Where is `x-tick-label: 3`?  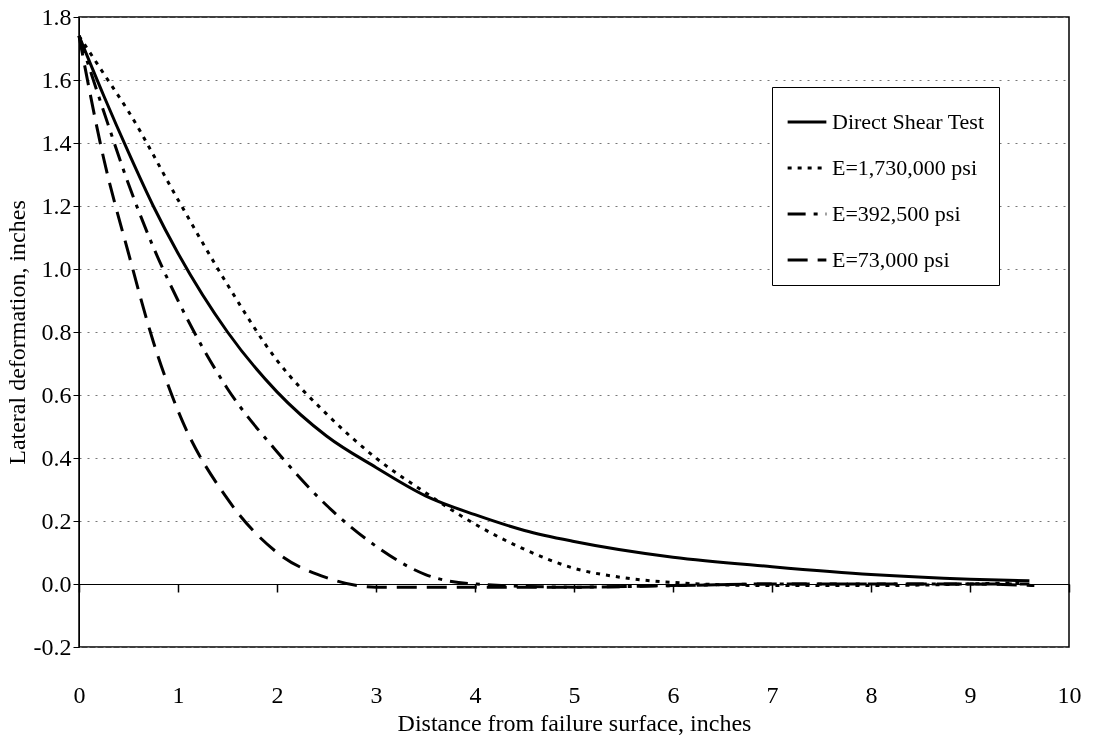
x-tick-label: 3 is located at coordinates (376, 694).